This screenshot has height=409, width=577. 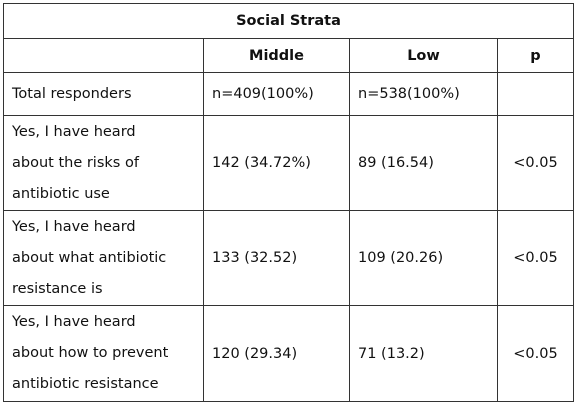 What do you see at coordinates (75, 162) in the screenshot?
I see `row-label-line: about the risks of` at bounding box center [75, 162].